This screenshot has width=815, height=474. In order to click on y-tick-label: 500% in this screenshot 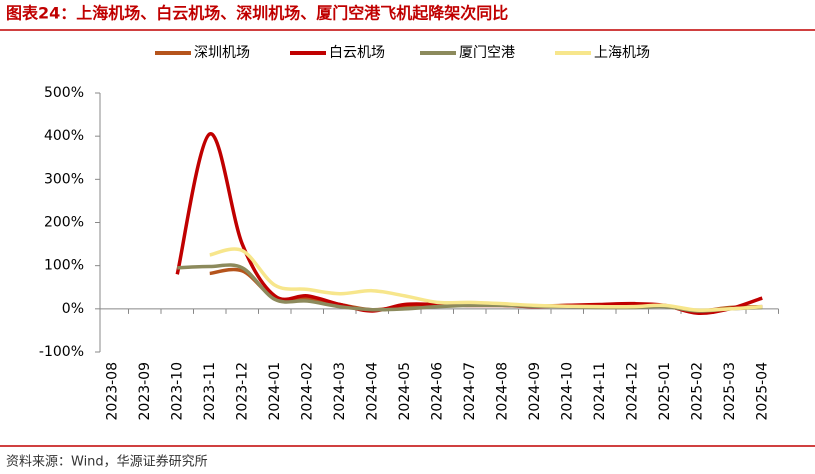, I will do `click(64, 93)`.